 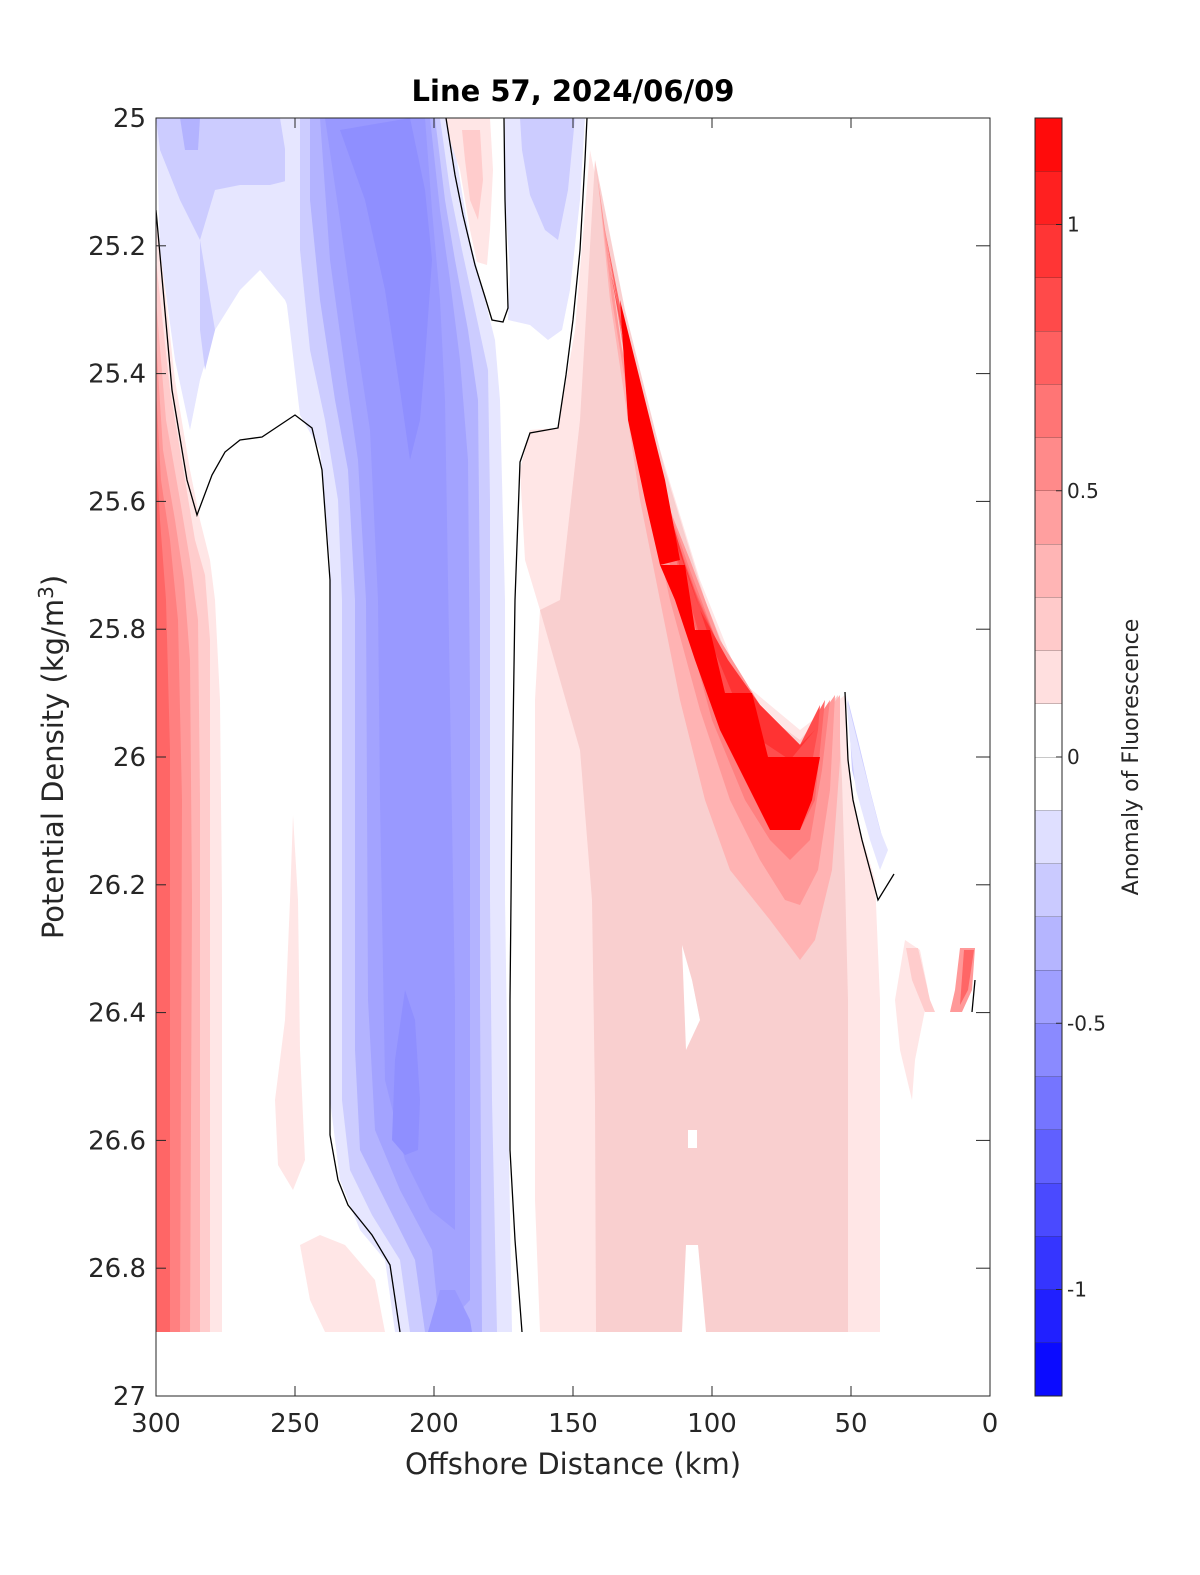 I want to click on colorbar-title: Anomaly of Fluorescence, so click(x=1131, y=757).